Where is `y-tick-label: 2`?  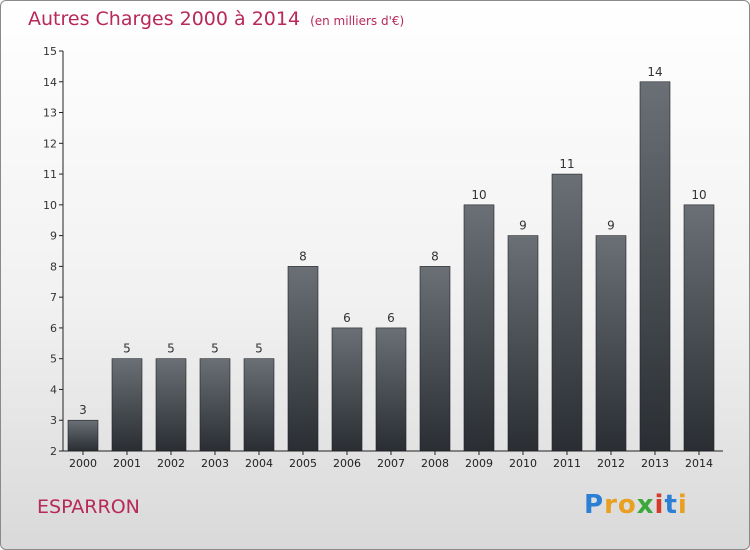 y-tick-label: 2 is located at coordinates (53, 451).